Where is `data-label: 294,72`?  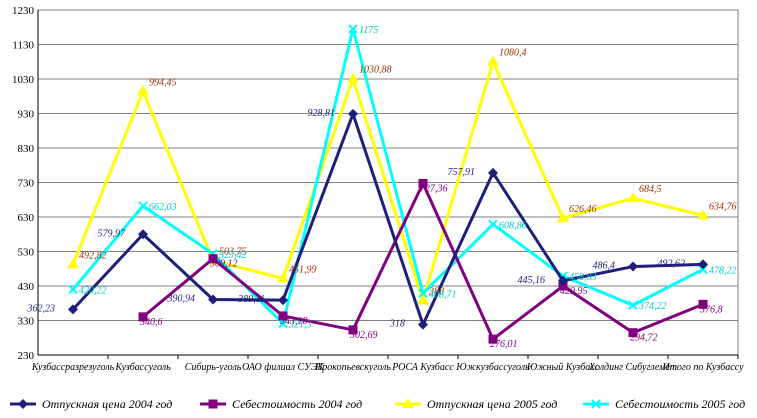
data-label: 294,72 is located at coordinates (644, 338).